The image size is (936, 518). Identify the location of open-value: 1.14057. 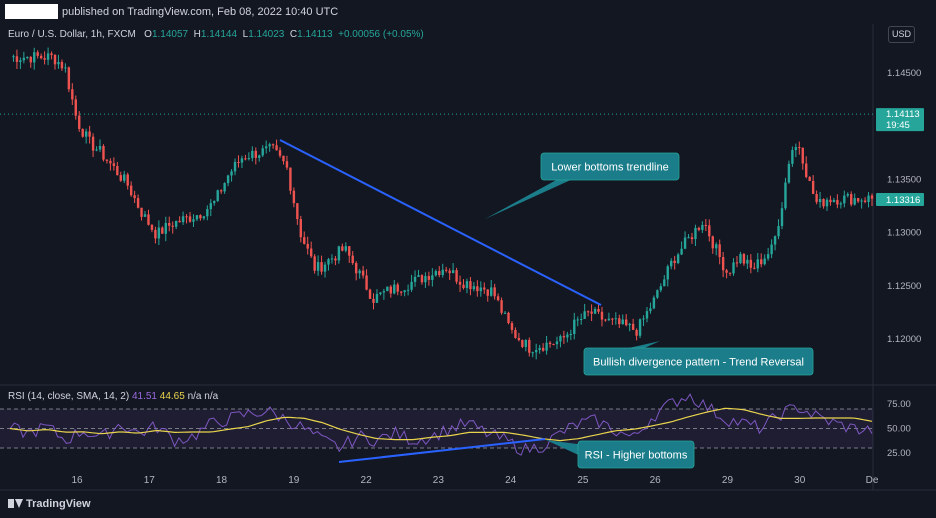
(170, 34).